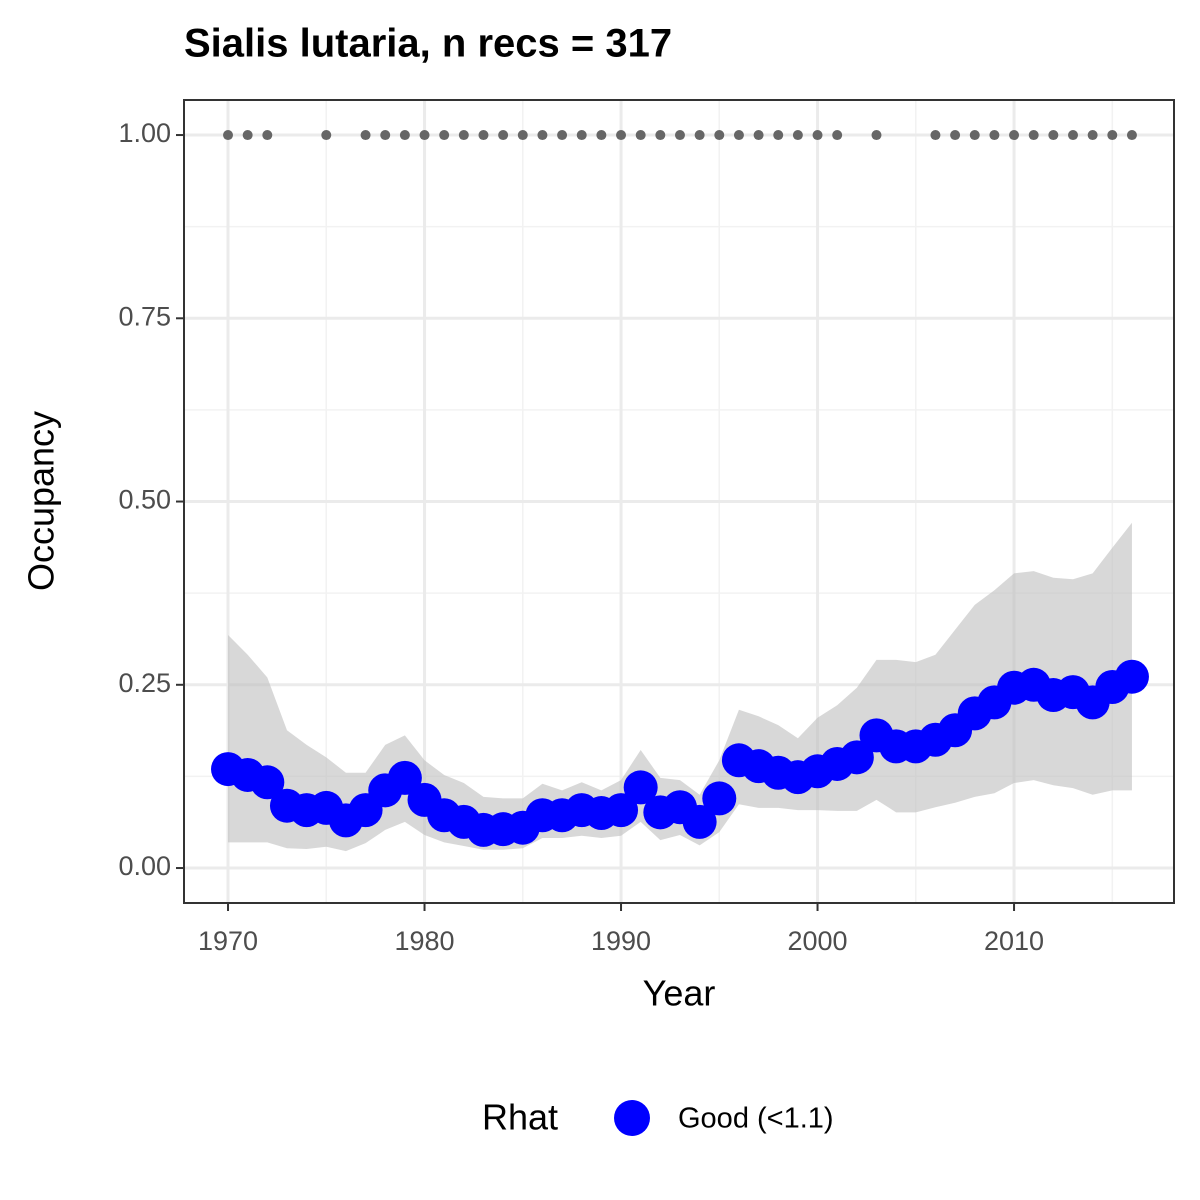 The image size is (1200, 1200). I want to click on x-axis-title: Year, so click(679, 993).